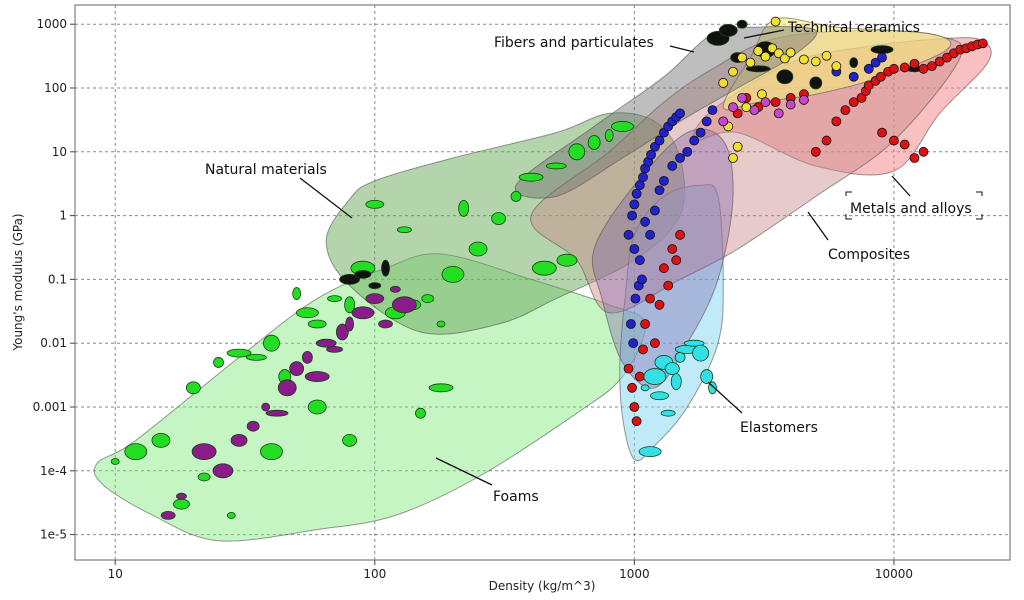  I want to click on annotation-bracket, so click(914, 205).